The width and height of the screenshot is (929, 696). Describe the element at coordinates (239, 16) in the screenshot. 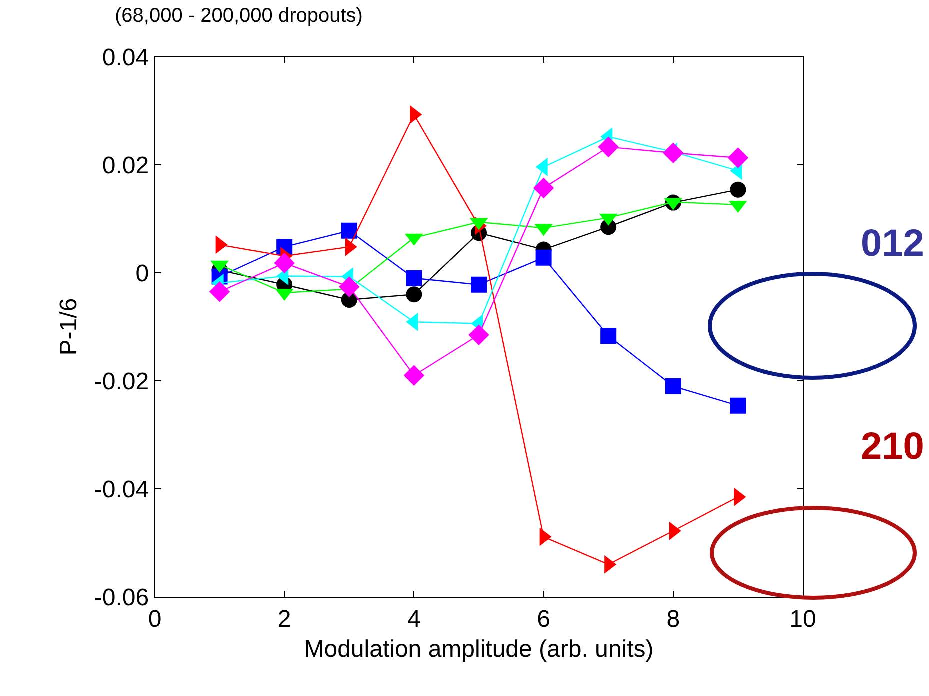

I see `chart-title: (68,000 - 200,000 dropouts)` at that location.